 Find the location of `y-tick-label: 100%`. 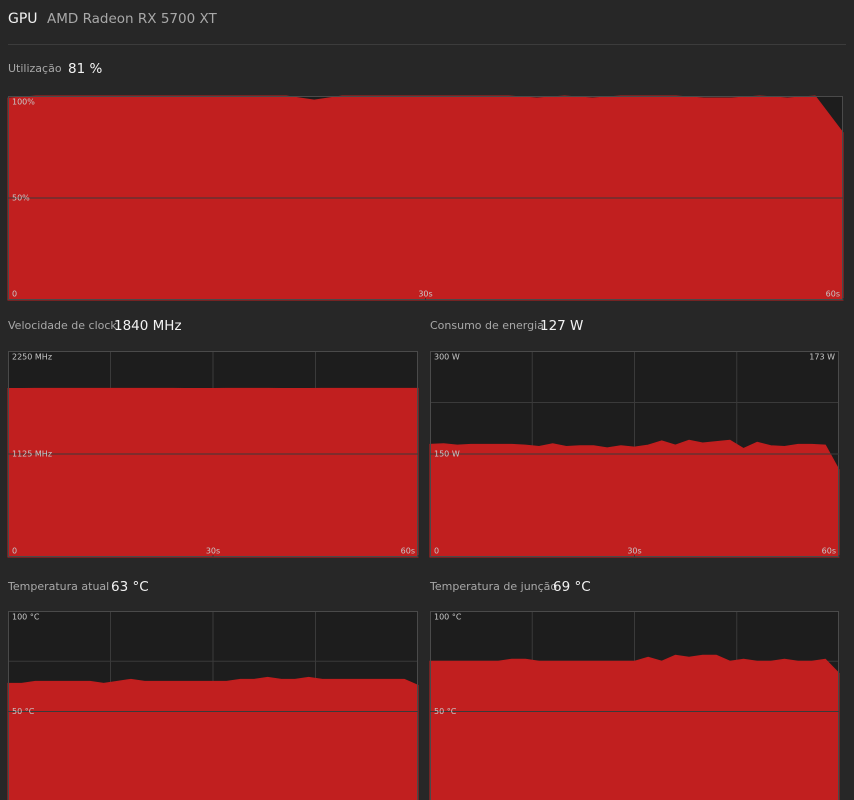

y-tick-label: 100% is located at coordinates (23, 102).